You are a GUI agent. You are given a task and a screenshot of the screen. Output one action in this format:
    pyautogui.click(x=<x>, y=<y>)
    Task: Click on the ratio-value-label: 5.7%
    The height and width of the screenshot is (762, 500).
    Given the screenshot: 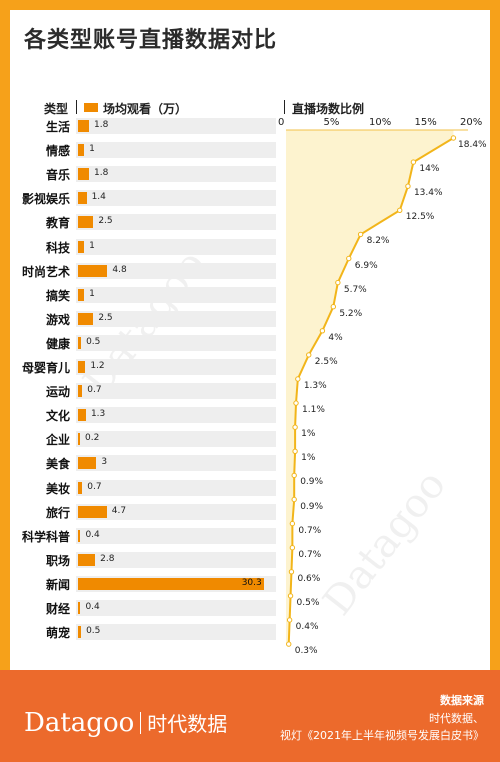 What is the action you would take?
    pyautogui.click(x=355, y=289)
    